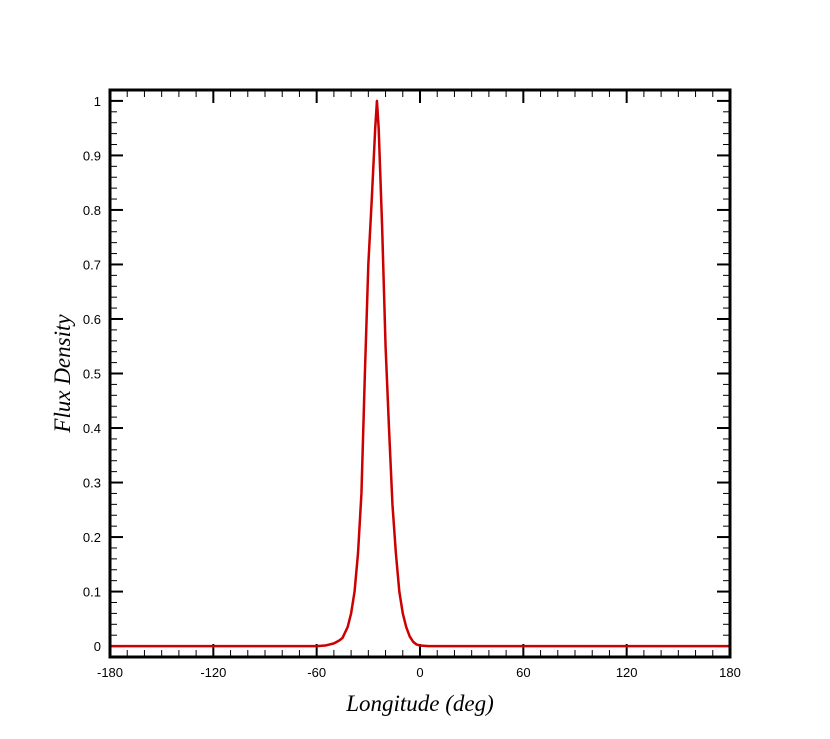 The height and width of the screenshot is (739, 830). What do you see at coordinates (92, 483) in the screenshot?
I see `y-tick-label: 0.3` at bounding box center [92, 483].